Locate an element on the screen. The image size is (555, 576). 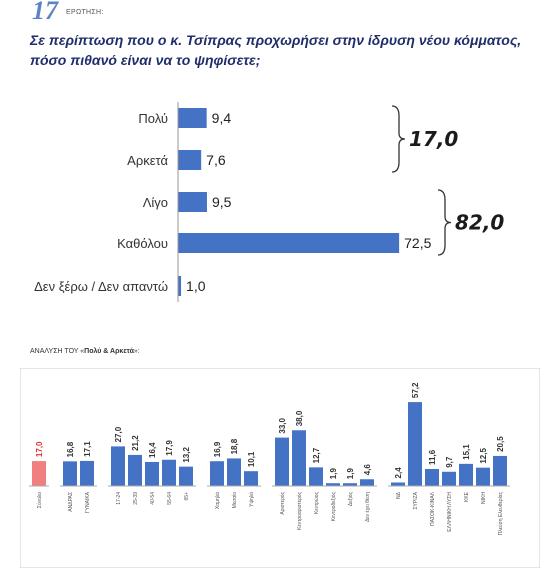
breakdown-value-label: 20,5 is located at coordinates (500, 444).